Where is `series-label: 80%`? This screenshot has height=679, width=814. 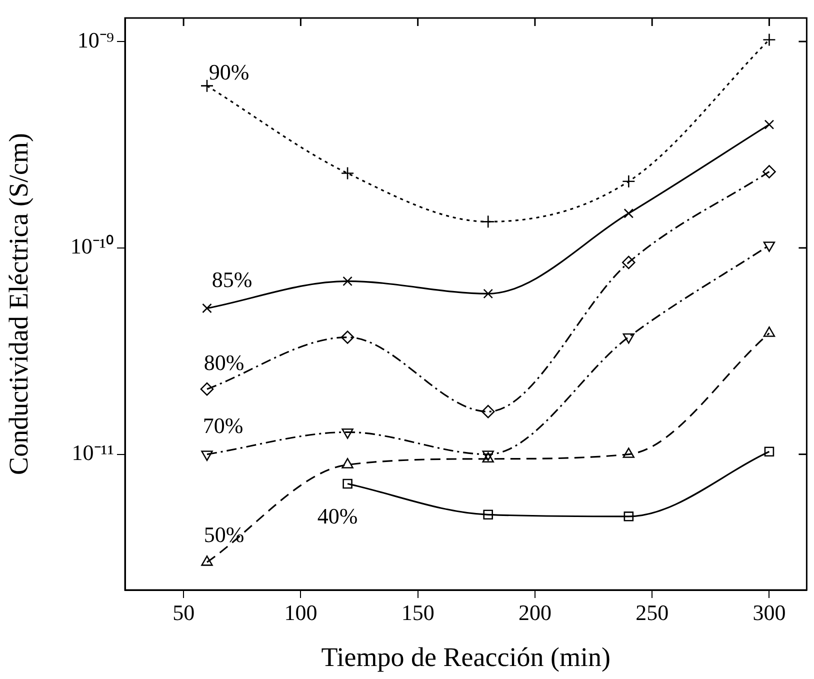 series-label: 80% is located at coordinates (224, 362).